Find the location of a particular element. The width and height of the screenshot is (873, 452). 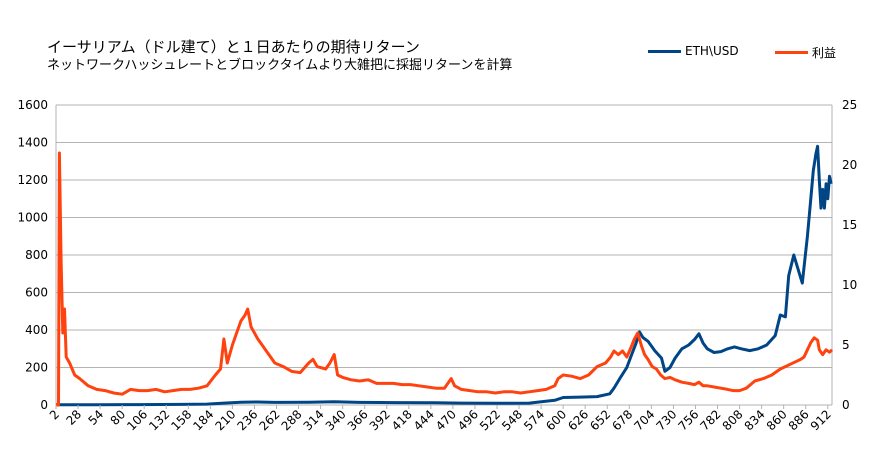

x-tick-label: 28 is located at coordinates (73, 417).